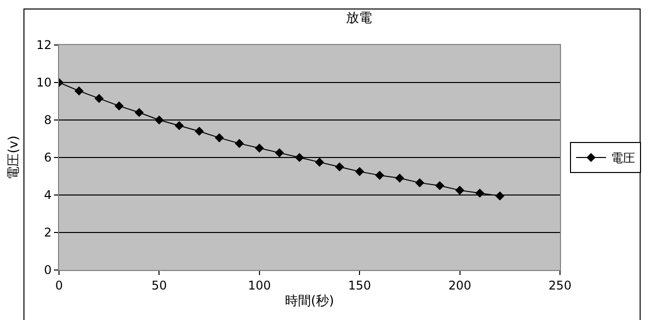 The height and width of the screenshot is (320, 653). What do you see at coordinates (44, 83) in the screenshot?
I see `y-tick-label: 10` at bounding box center [44, 83].